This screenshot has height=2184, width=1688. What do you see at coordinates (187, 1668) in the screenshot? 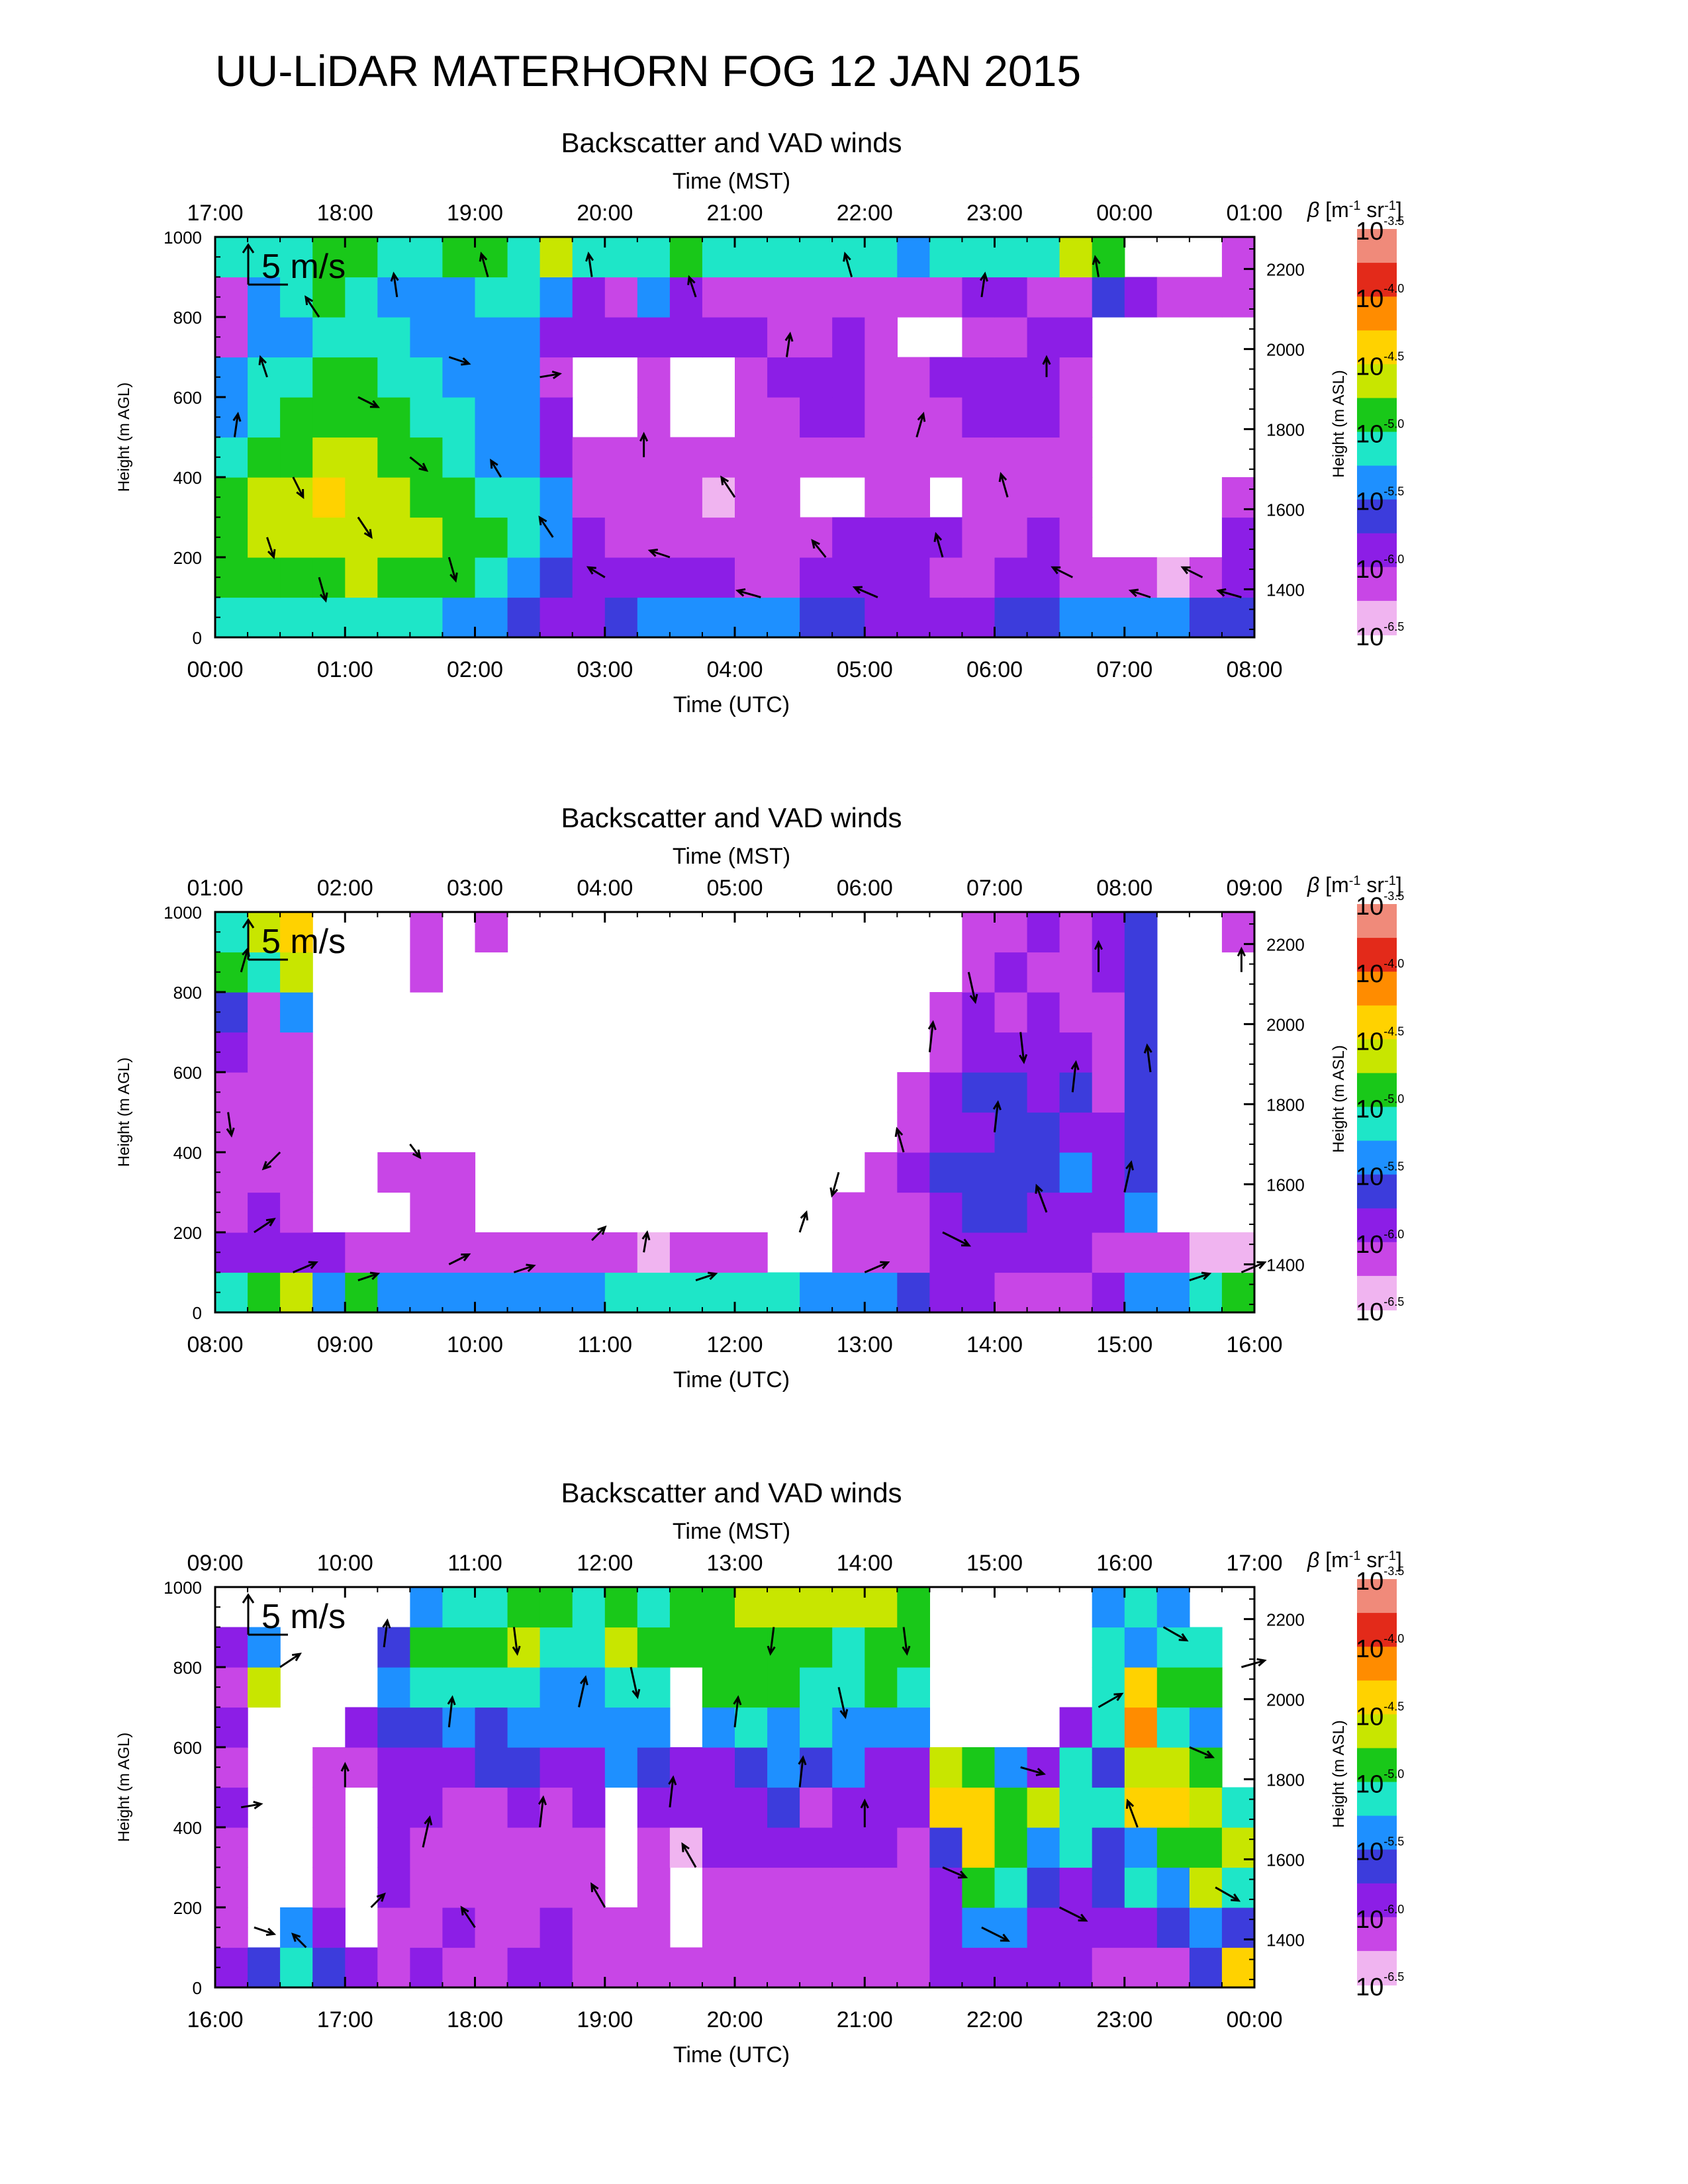
I see `y-left-tick-label: 800` at bounding box center [187, 1668].